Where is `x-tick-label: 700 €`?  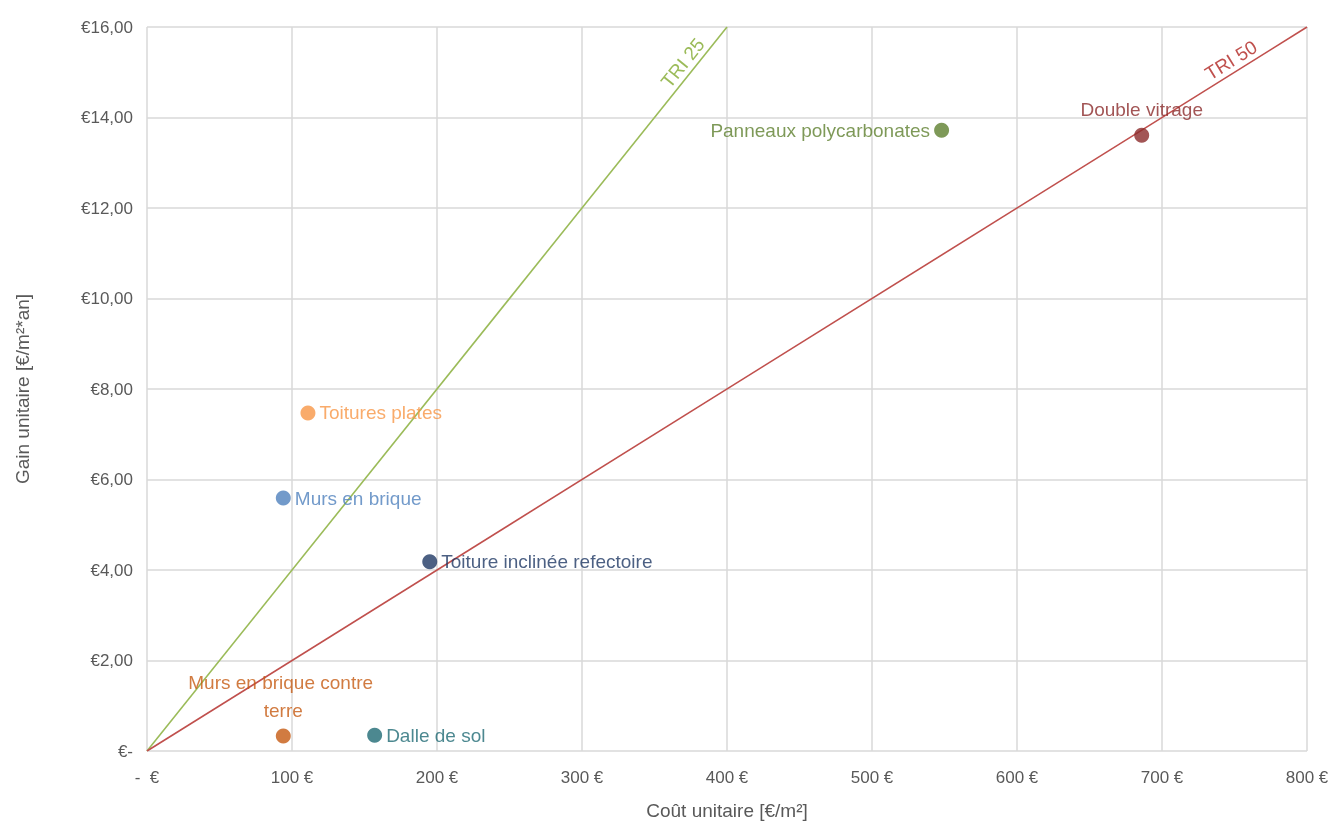 x-tick-label: 700 € is located at coordinates (1162, 777).